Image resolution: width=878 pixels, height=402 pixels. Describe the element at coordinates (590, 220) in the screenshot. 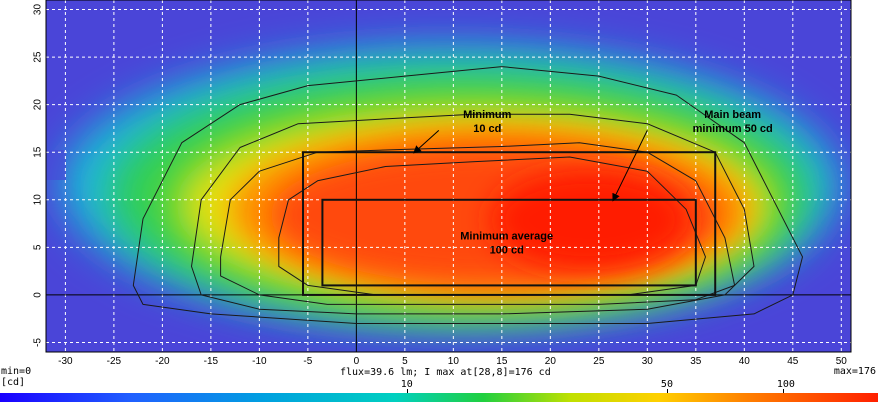

I see `heat-core` at that location.